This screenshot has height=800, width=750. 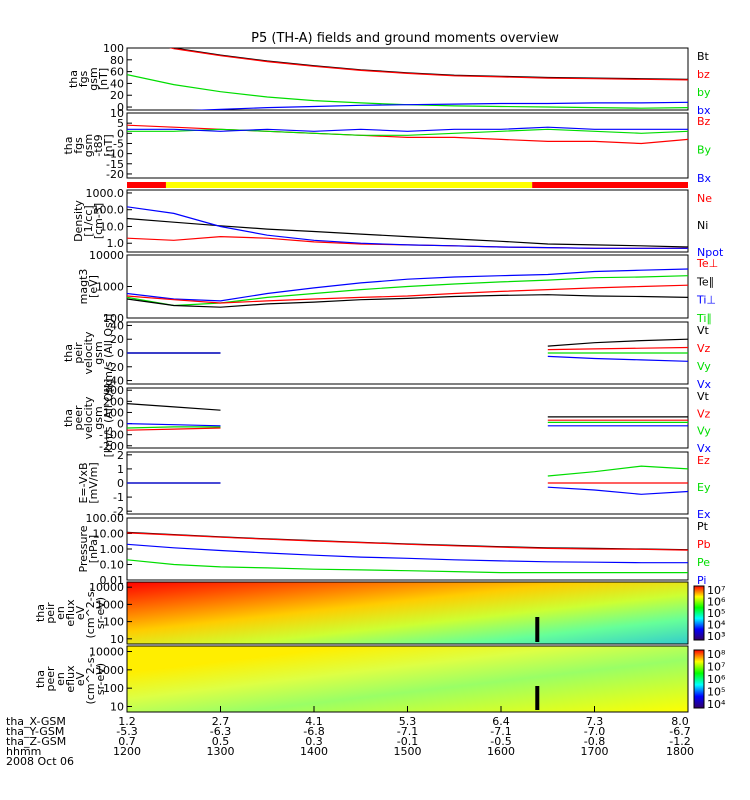 What do you see at coordinates (115, 381) in the screenshot?
I see `y-tick-label: -40` at bounding box center [115, 381].